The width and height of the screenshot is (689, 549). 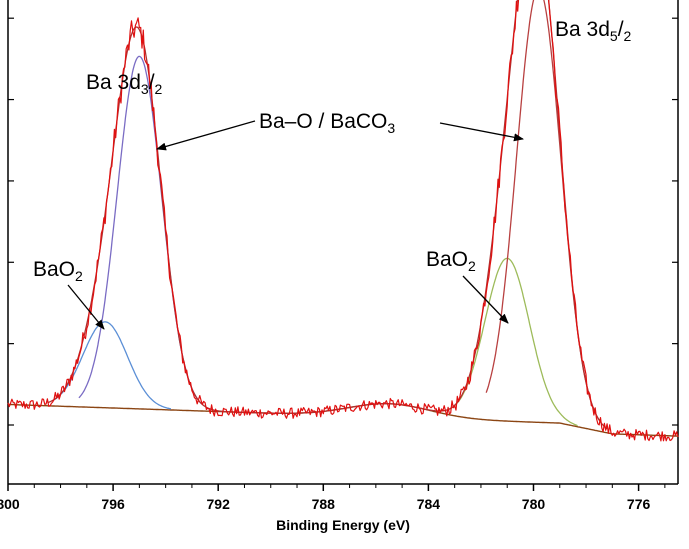 What do you see at coordinates (140, 230) in the screenshot?
I see `ba-o-3d3-peak` at bounding box center [140, 230].